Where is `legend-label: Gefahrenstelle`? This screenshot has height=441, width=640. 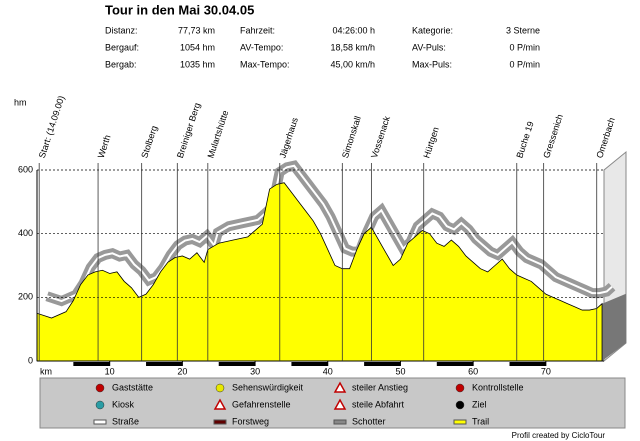 legend-label: Gefahrenstelle is located at coordinates (261, 404).